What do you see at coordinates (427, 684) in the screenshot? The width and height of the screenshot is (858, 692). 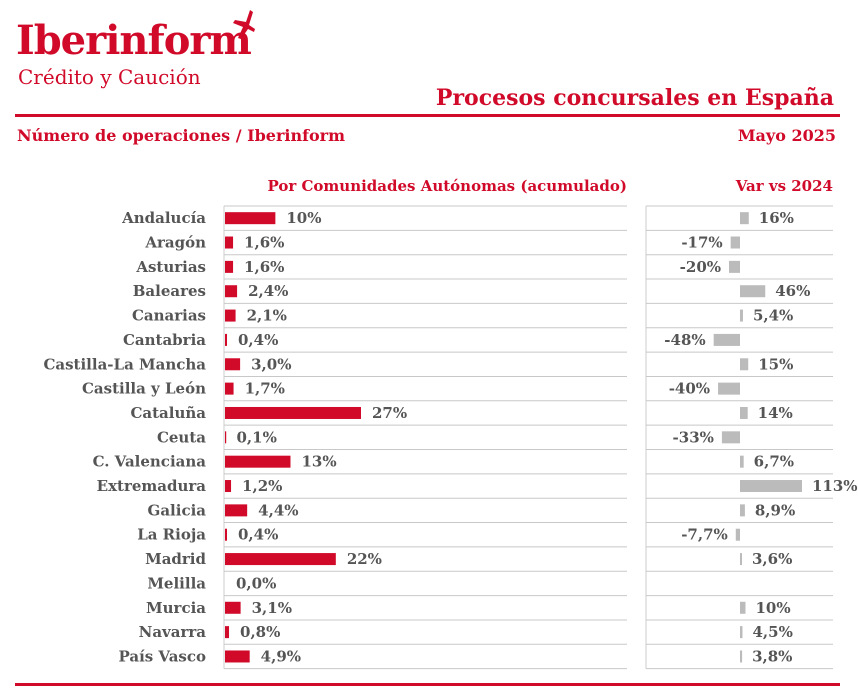 I see `footer-divider` at bounding box center [427, 684].